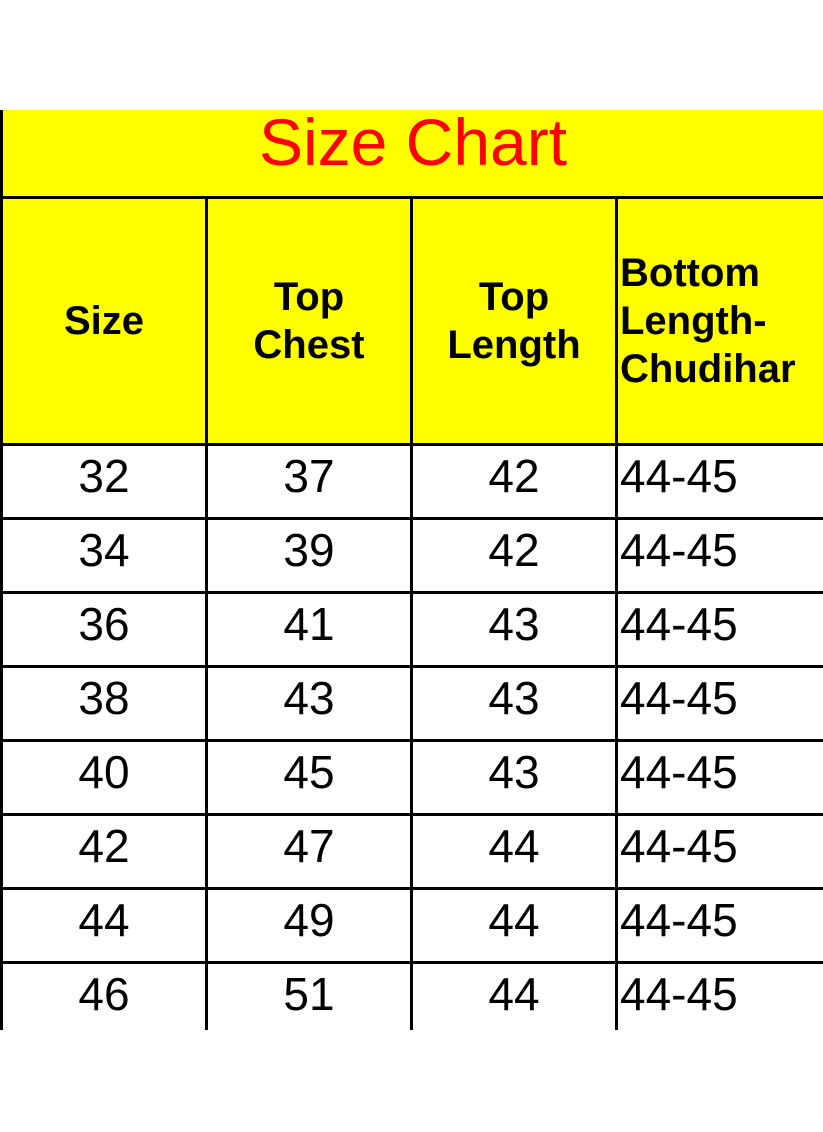  I want to click on column-header: Top Chest, so click(309, 321).